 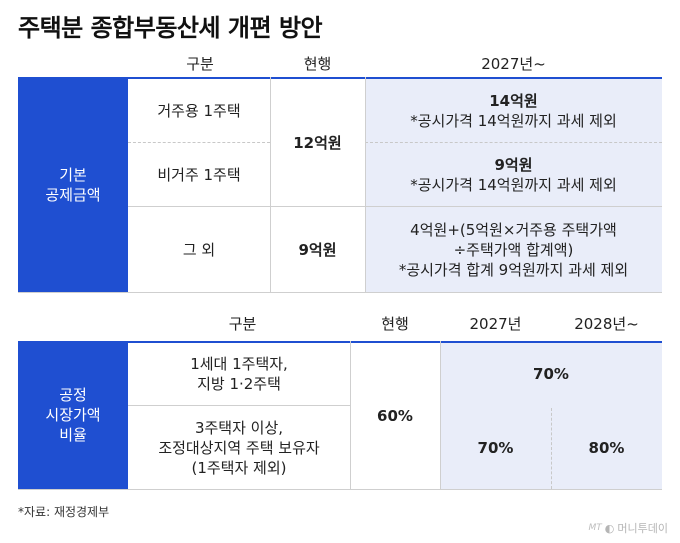 I want to click on row-label-line: 3주택자 이상,, so click(x=239, y=427).